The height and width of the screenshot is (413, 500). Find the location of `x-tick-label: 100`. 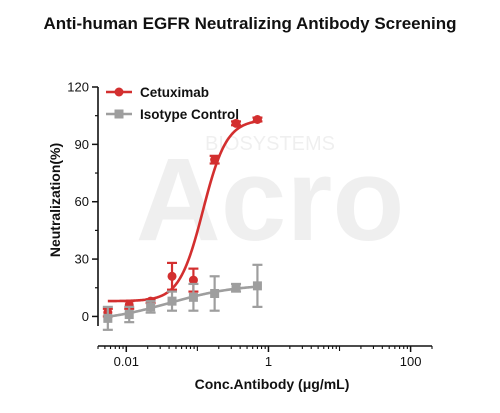

x-tick-label: 100 is located at coordinates (411, 361).